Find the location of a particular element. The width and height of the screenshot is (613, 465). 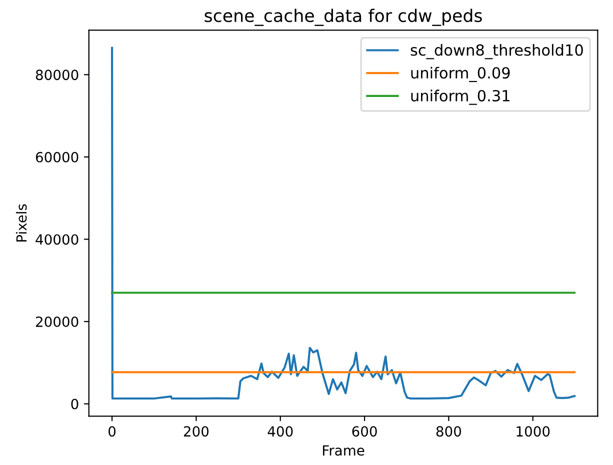

x-tick-label: 0 is located at coordinates (112, 431).